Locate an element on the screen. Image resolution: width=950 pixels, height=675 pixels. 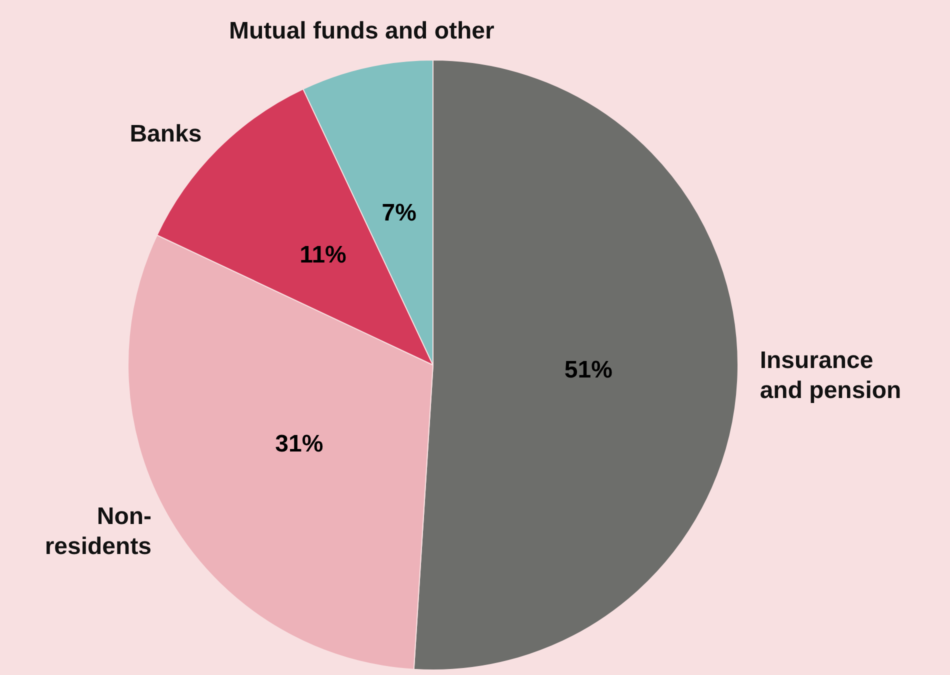
slice-label: Insurance and pension is located at coordinates (831, 375).